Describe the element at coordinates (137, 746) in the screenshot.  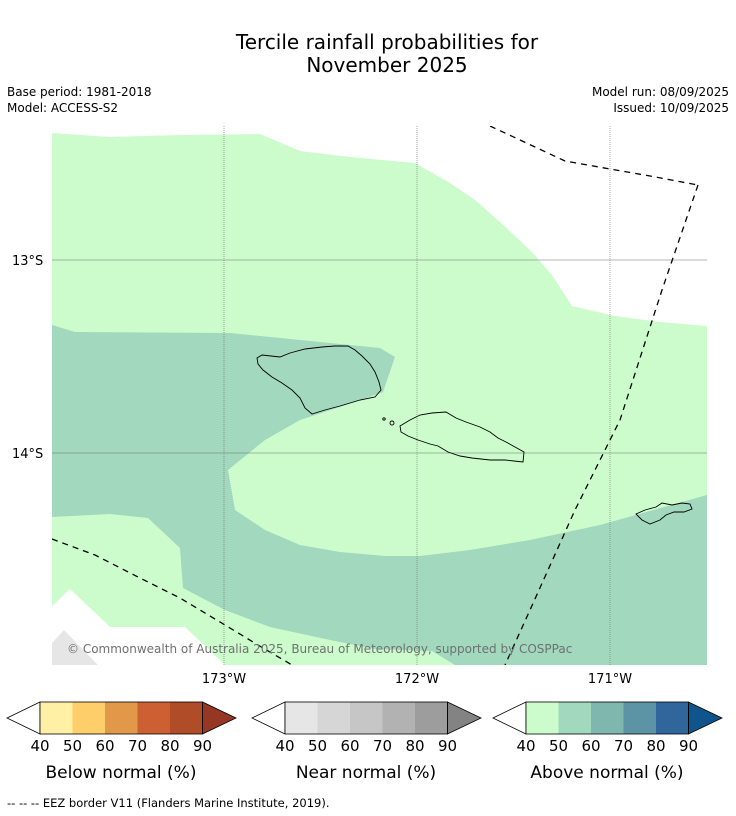
I see `below-tick-70: 70` at that location.